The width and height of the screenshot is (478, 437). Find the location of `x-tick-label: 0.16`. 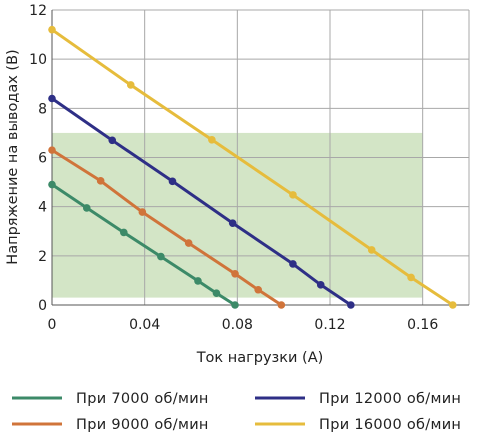

x-tick-label: 0.16 is located at coordinates (422, 325).